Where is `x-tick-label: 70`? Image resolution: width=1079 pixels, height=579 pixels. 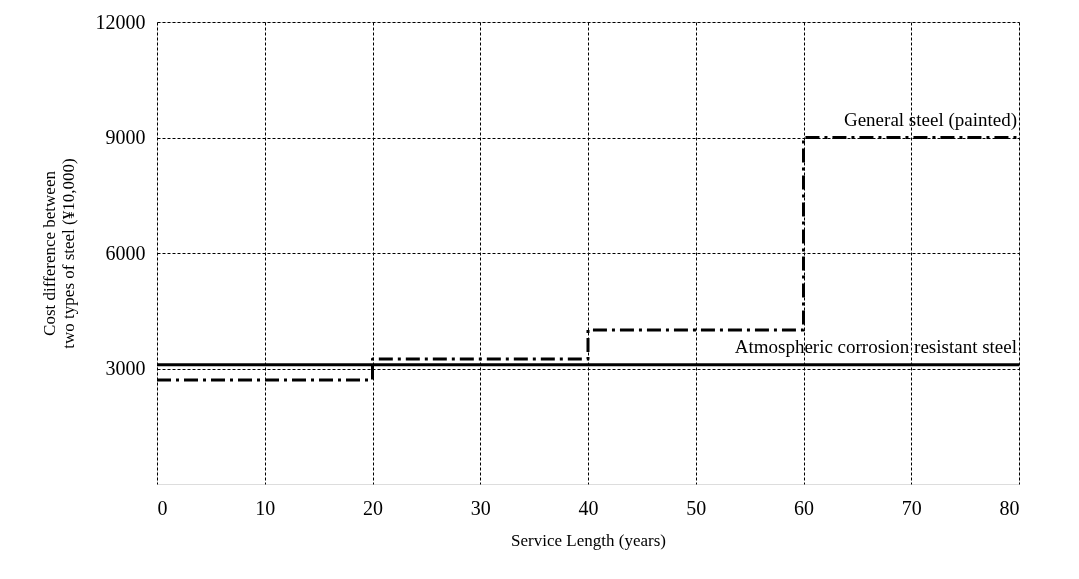
x-tick-label: 70 is located at coordinates (911, 507).